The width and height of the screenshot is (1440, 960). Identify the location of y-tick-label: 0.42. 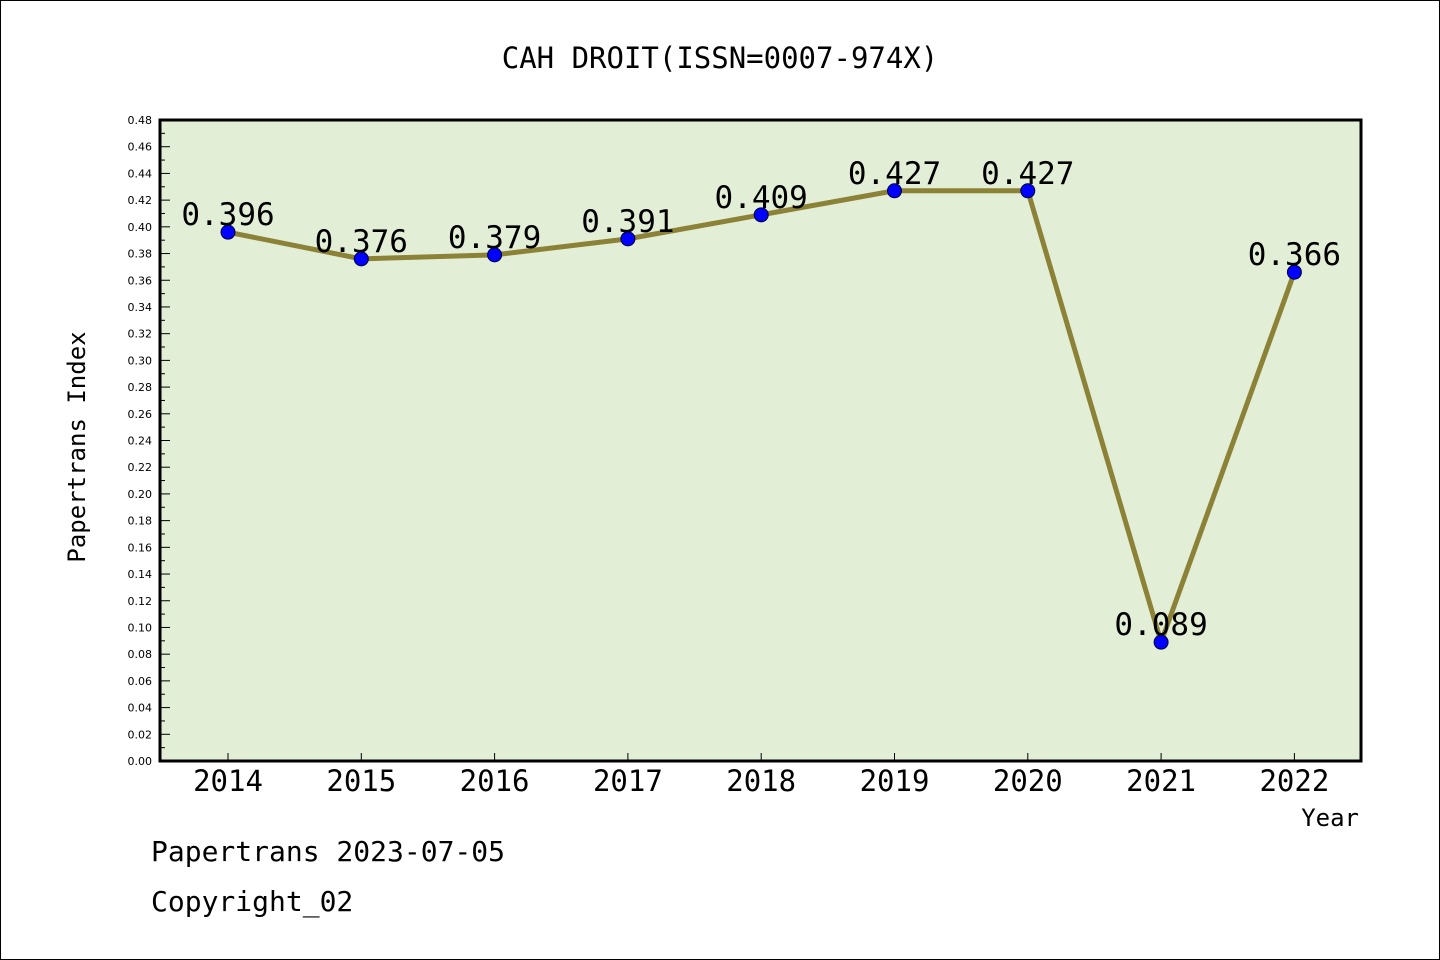
(140, 200).